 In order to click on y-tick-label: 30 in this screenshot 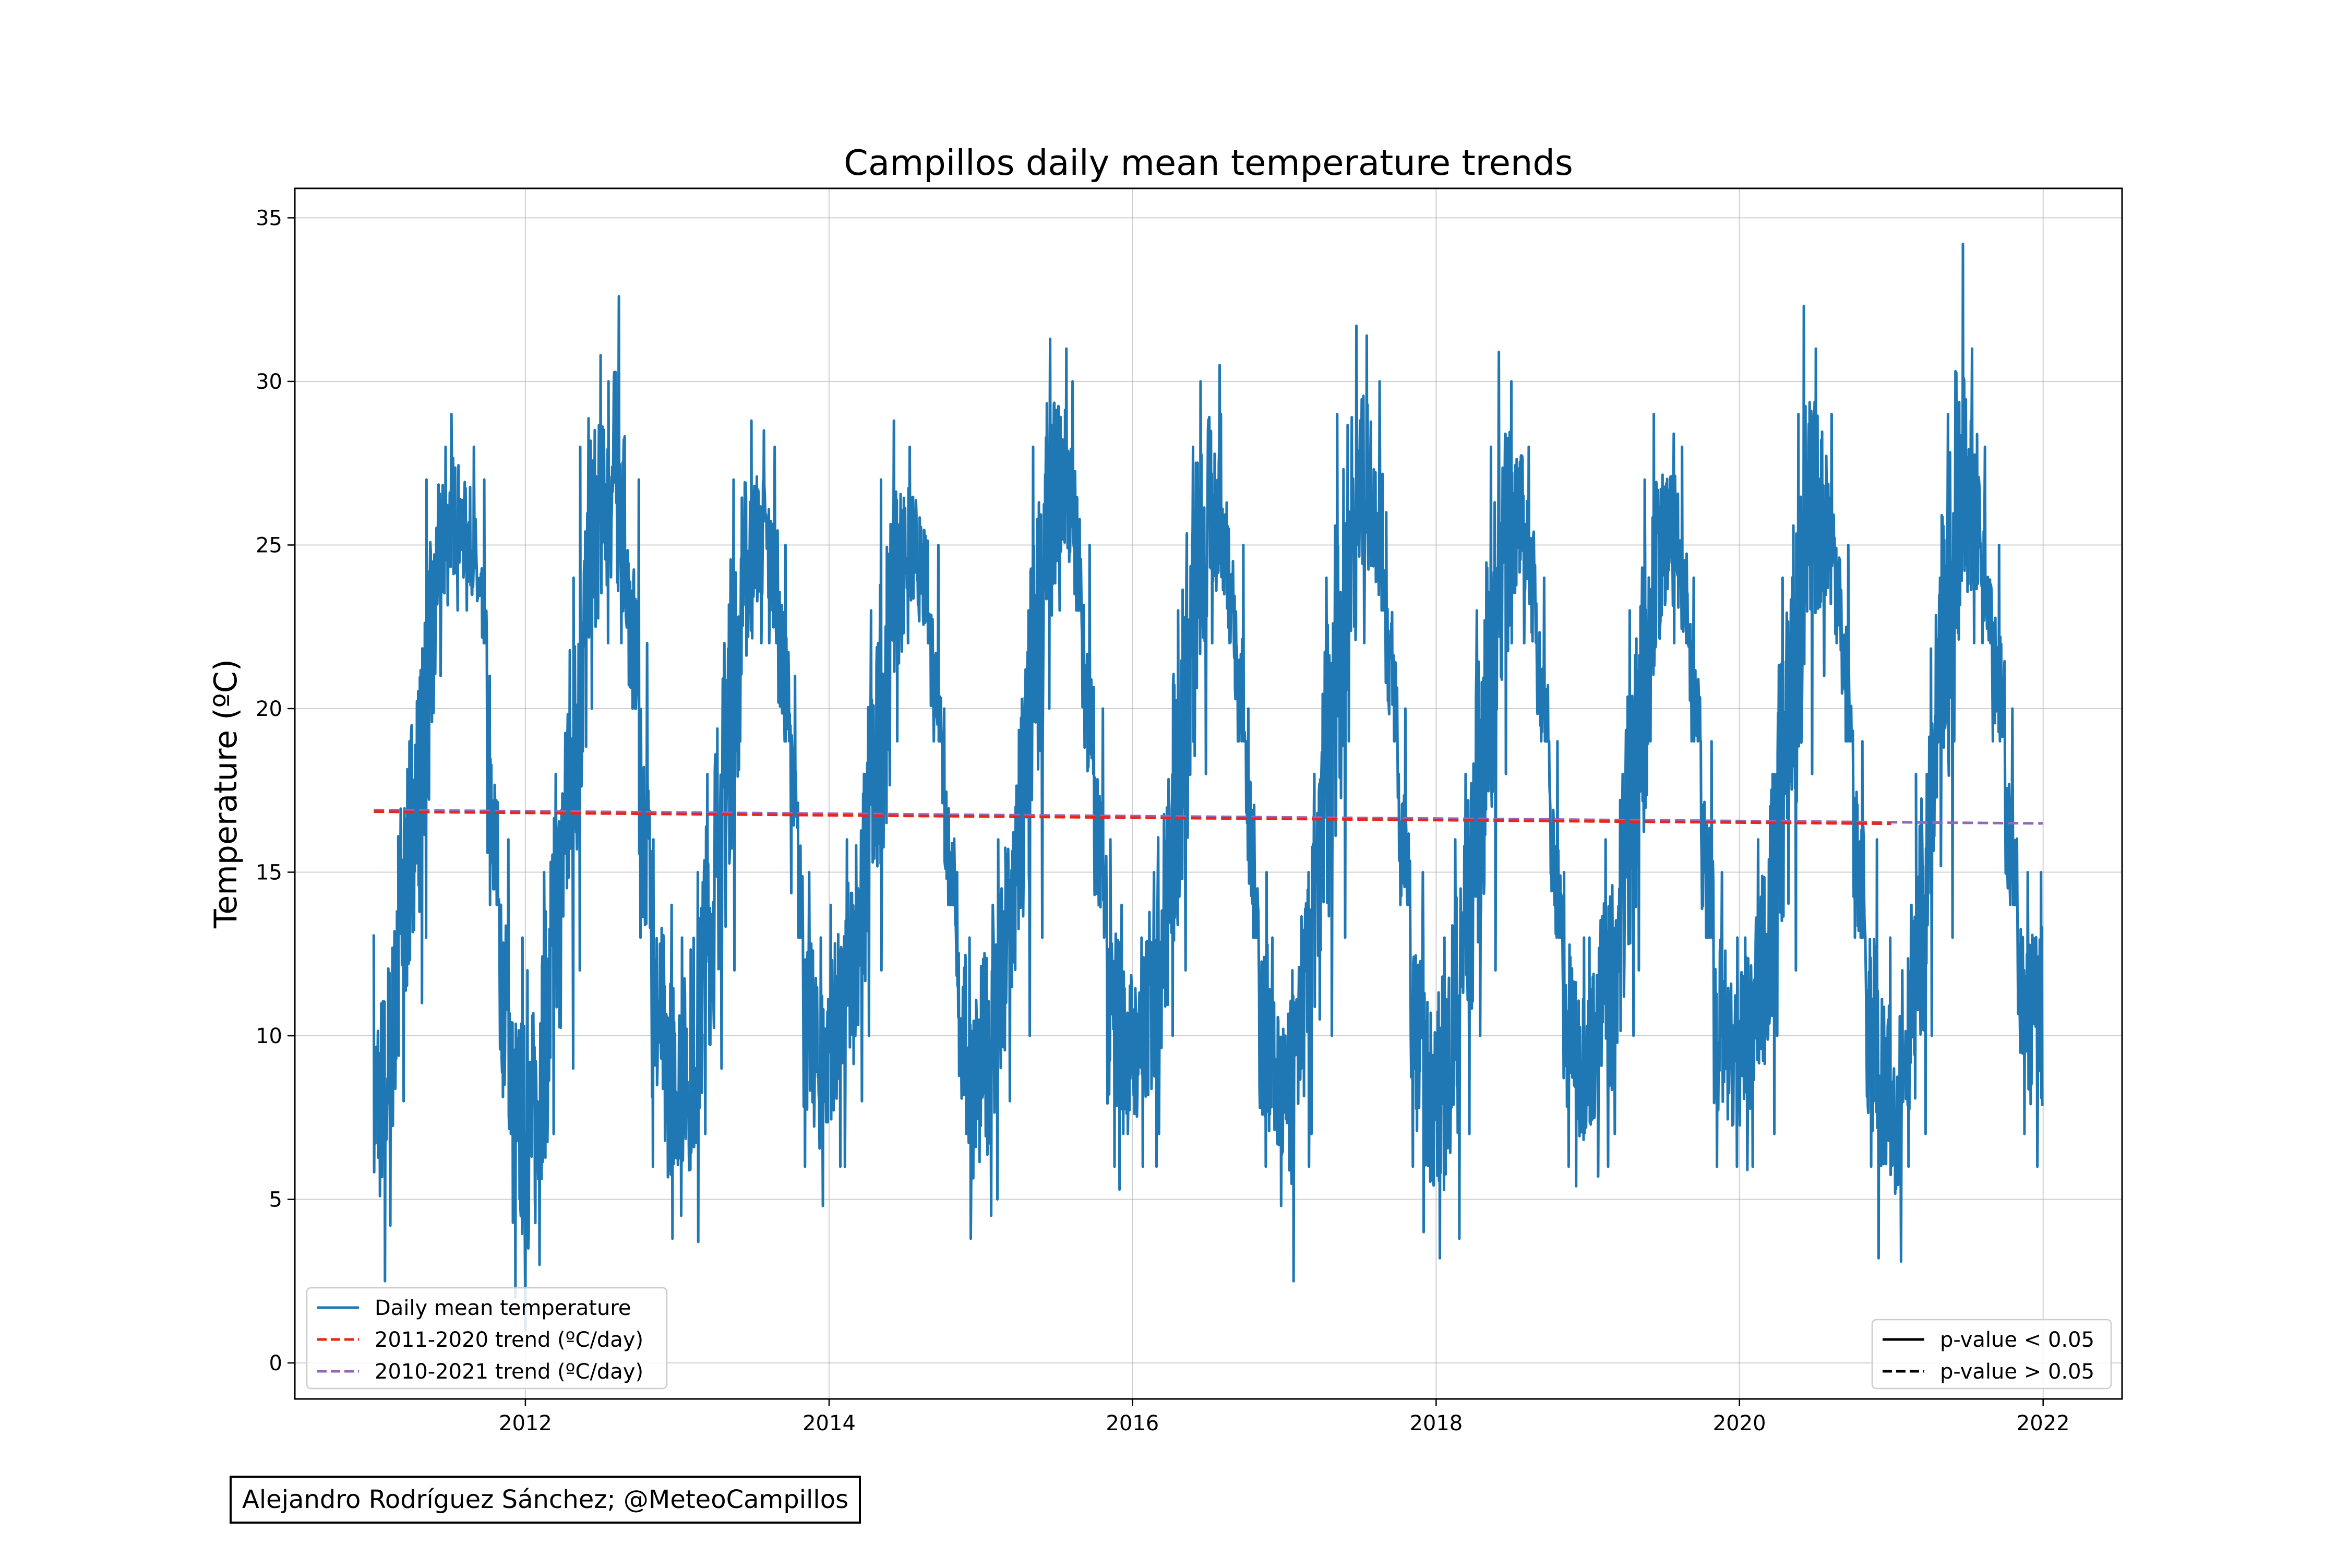, I will do `click(269, 382)`.